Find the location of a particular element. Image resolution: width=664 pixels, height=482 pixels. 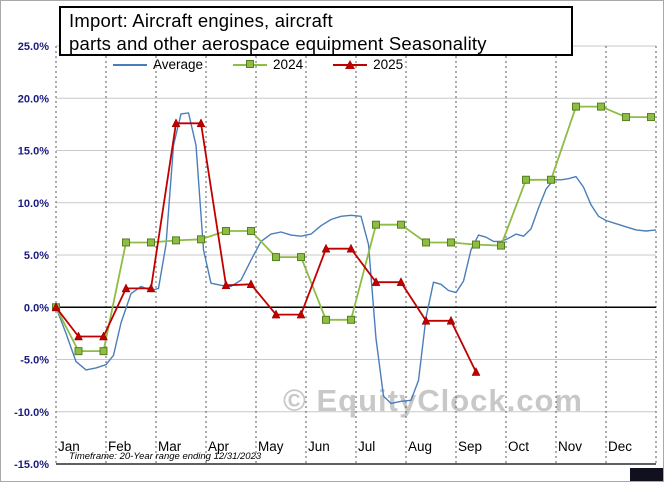

square-marker-icon is located at coordinates (250, 64).